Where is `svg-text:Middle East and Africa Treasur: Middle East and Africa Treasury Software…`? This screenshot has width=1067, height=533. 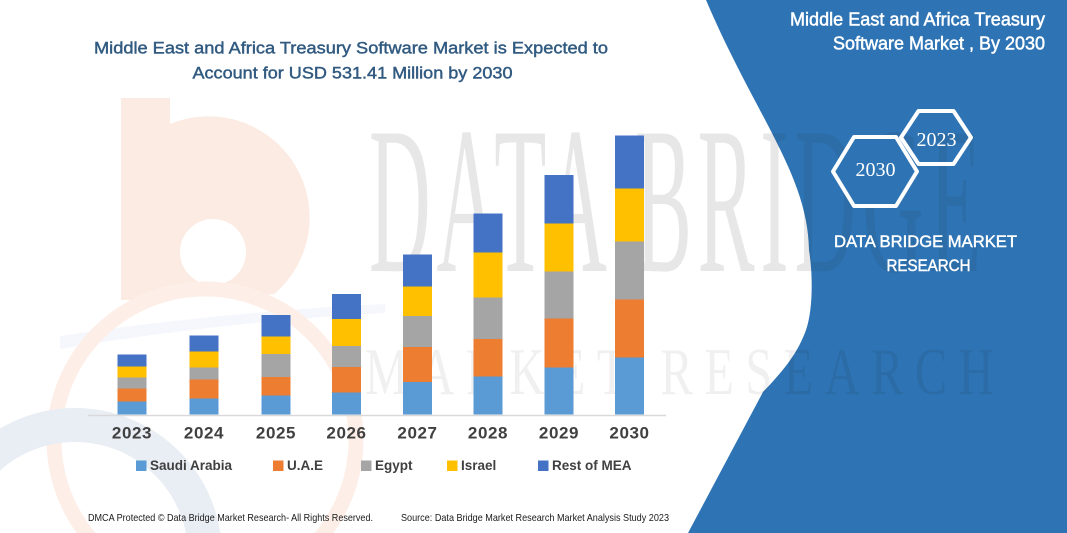 svg-text:Middle East and Africa Treasur: Middle East and Africa Treasury Software… is located at coordinates (351, 48).